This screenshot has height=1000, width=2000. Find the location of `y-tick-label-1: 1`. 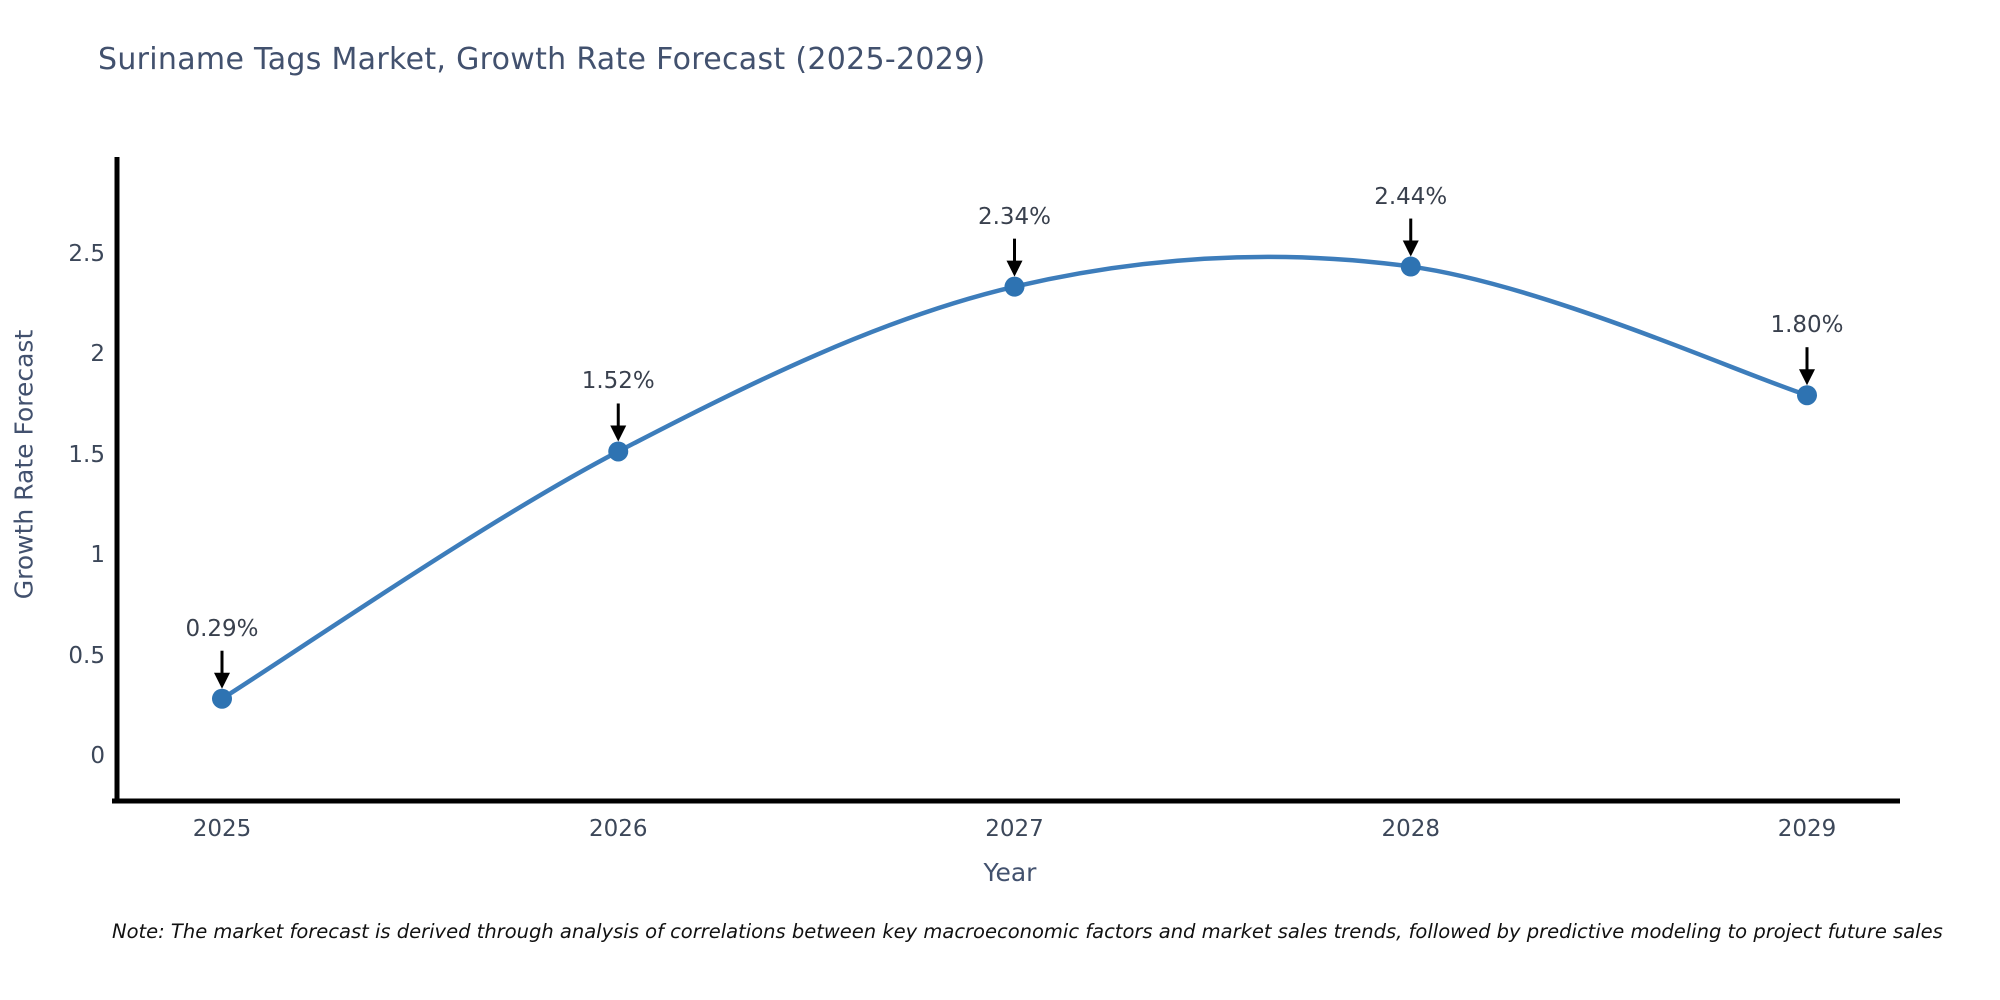

y-tick-label-1: 1 is located at coordinates (97, 555).